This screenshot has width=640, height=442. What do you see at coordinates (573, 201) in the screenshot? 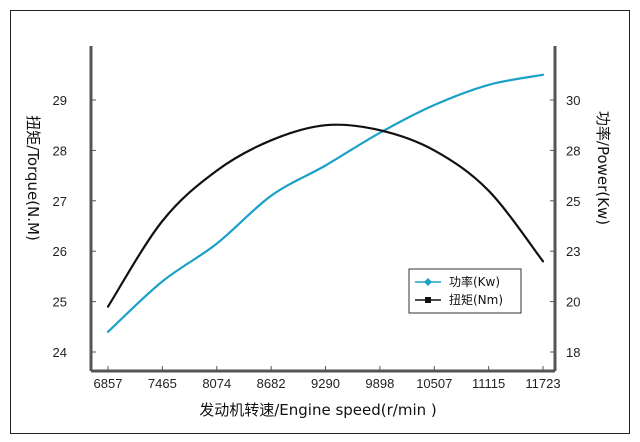
I see `y-right-tick-label: 25` at bounding box center [573, 201].